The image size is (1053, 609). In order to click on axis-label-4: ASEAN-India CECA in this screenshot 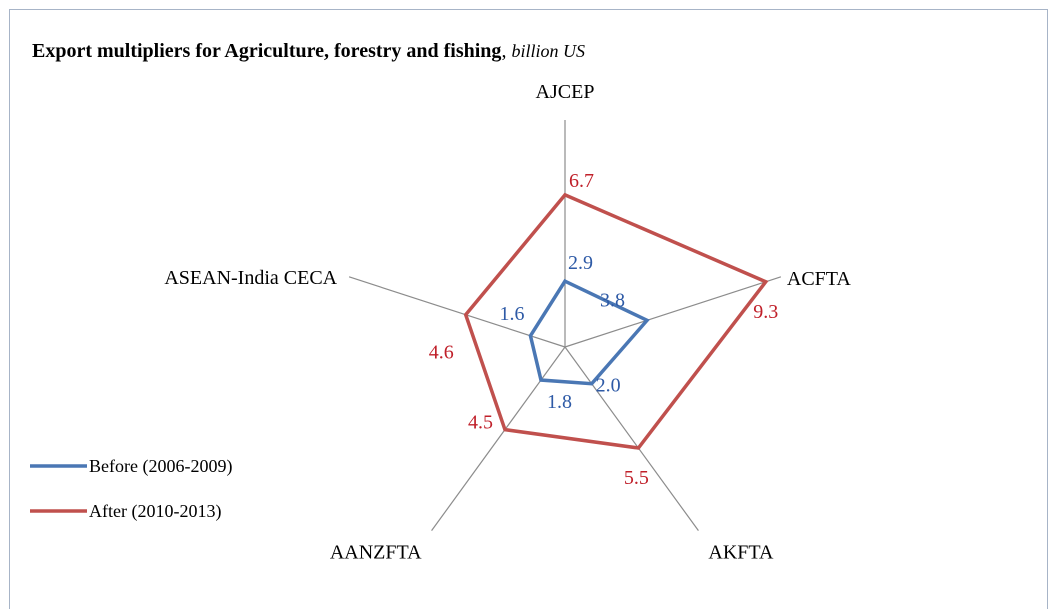, I will do `click(250, 278)`.